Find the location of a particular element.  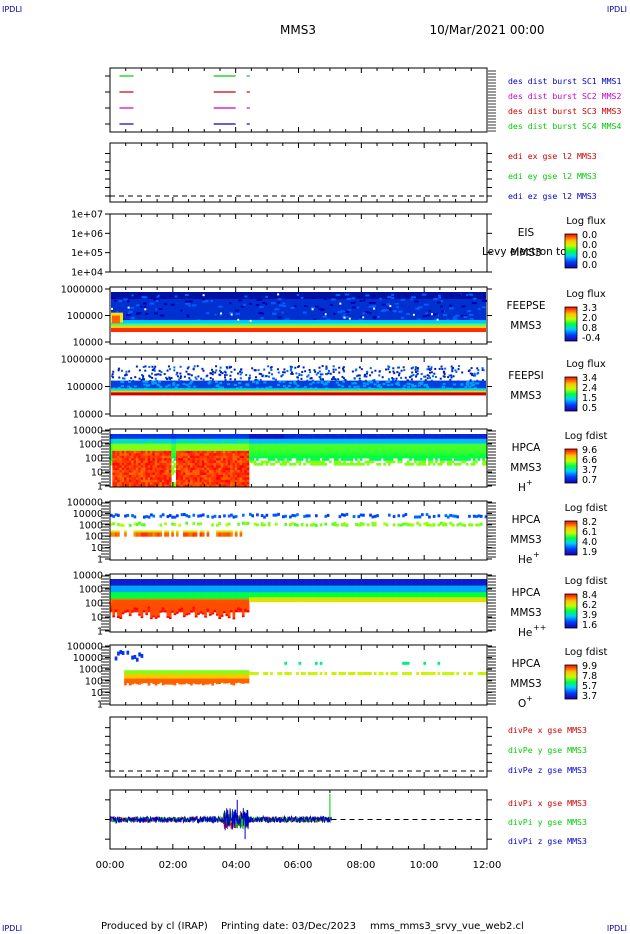

y-tick-label: 1000 is located at coordinates (91, 445).